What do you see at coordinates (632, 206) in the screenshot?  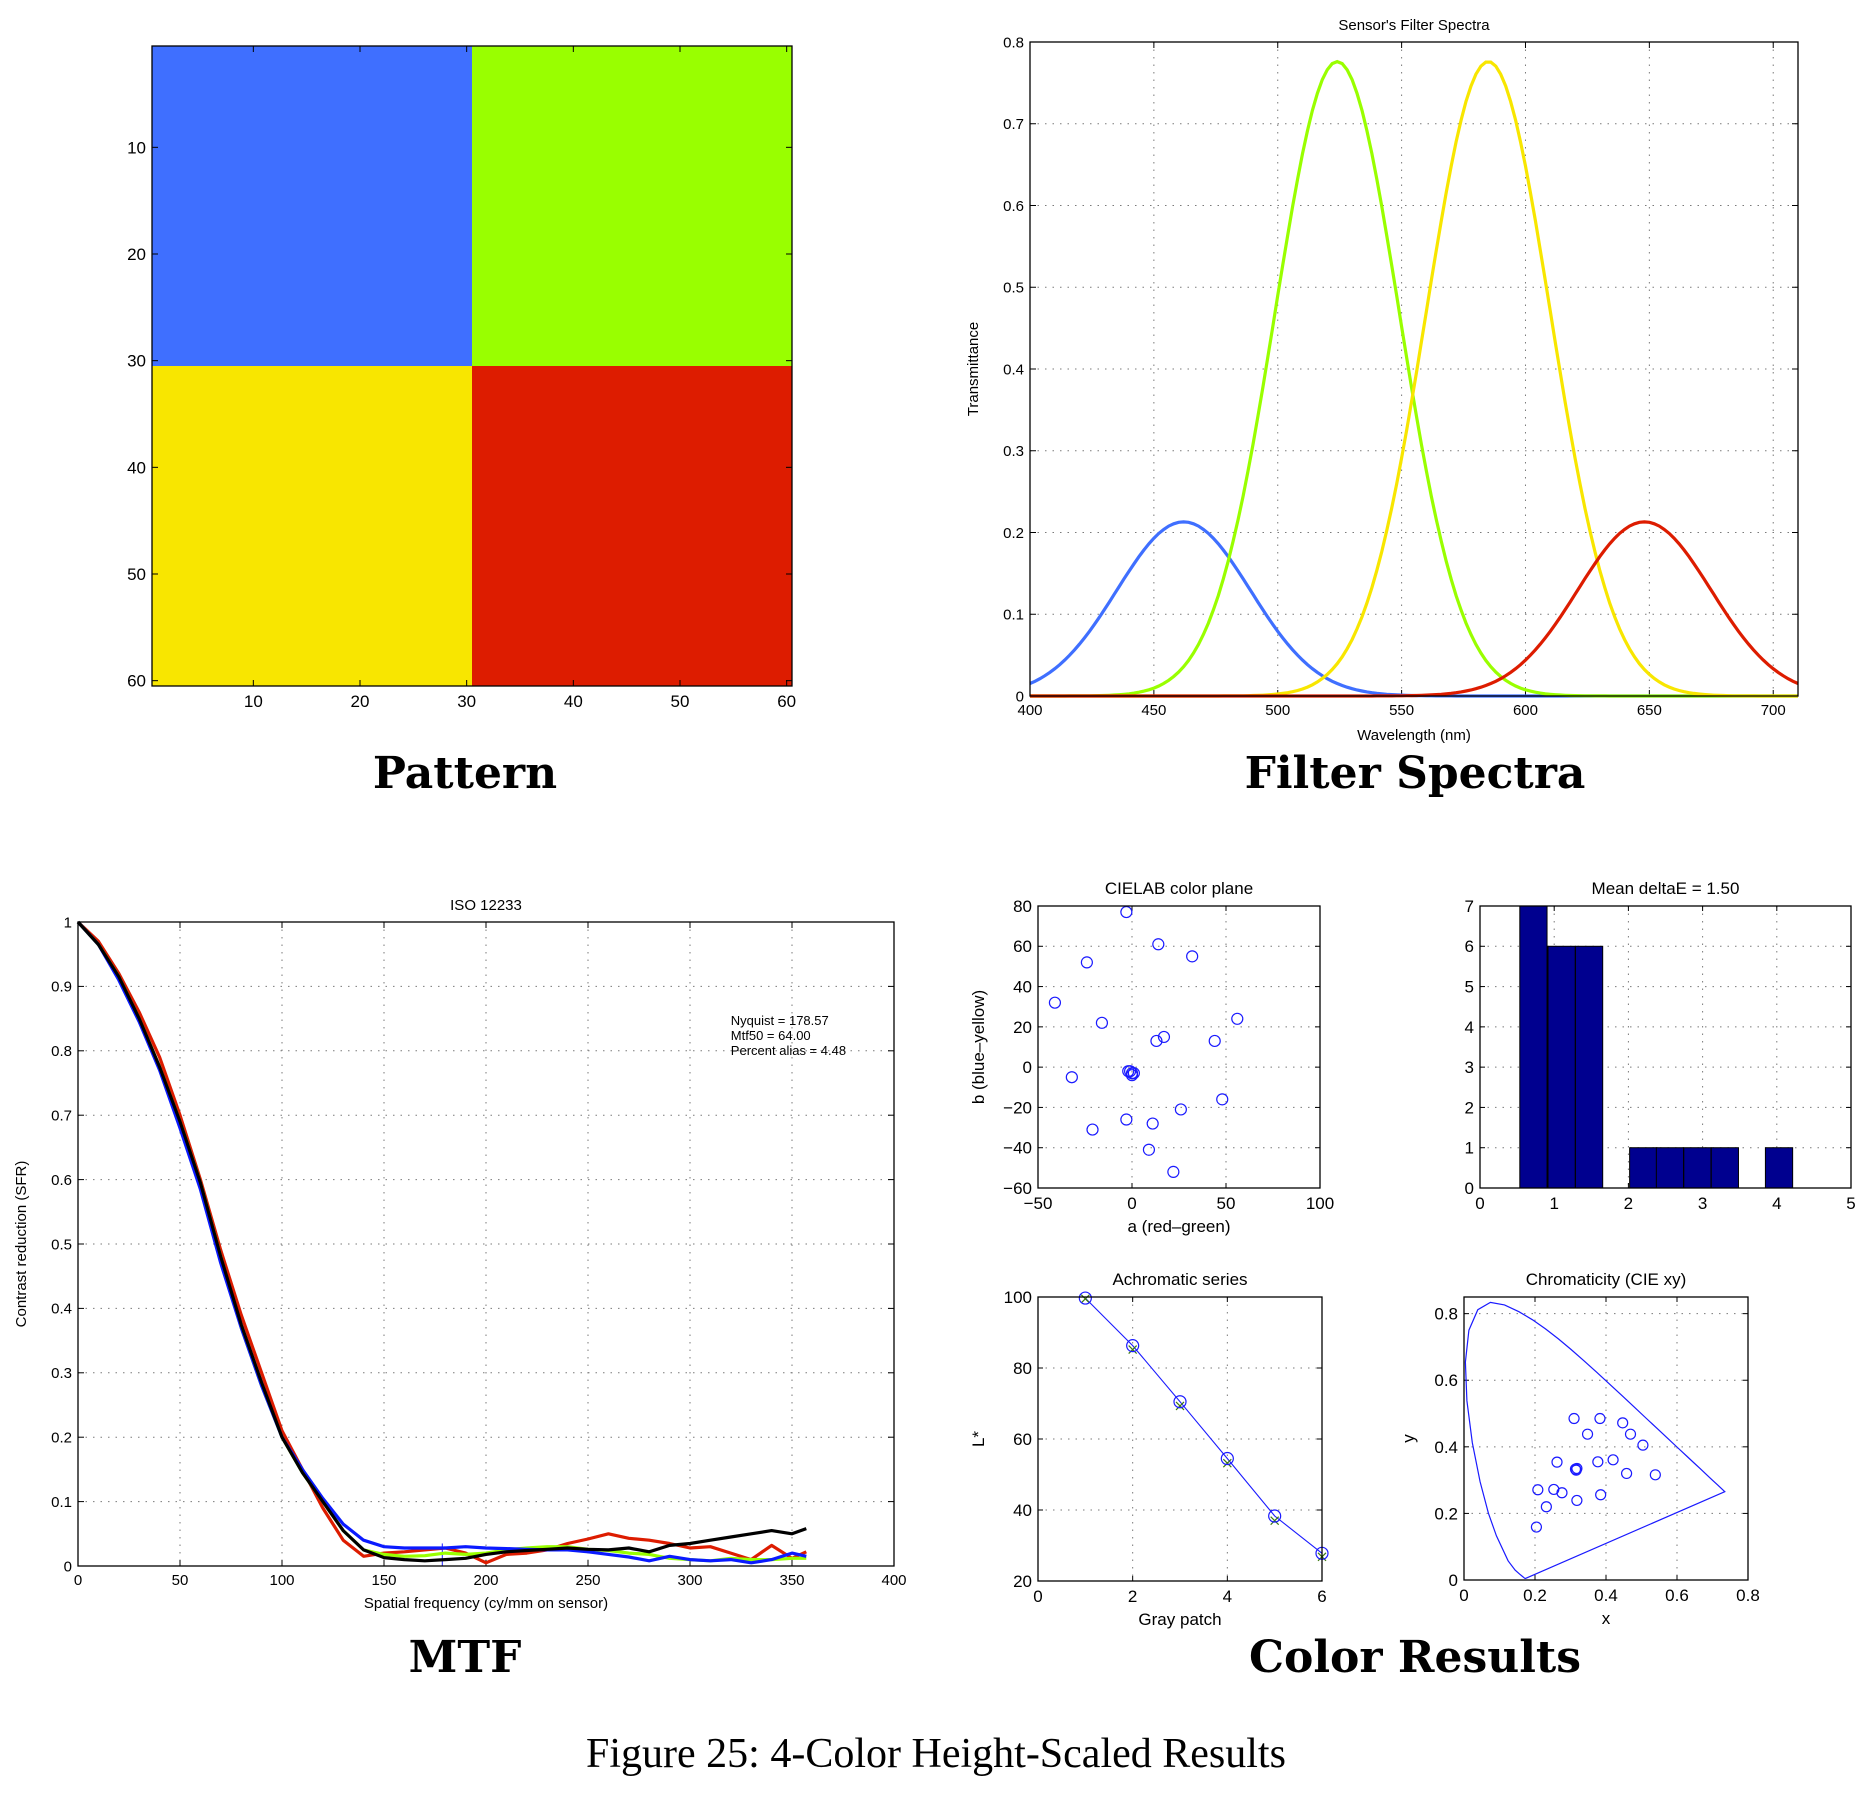 I see `pattern-cell-top-right` at bounding box center [632, 206].